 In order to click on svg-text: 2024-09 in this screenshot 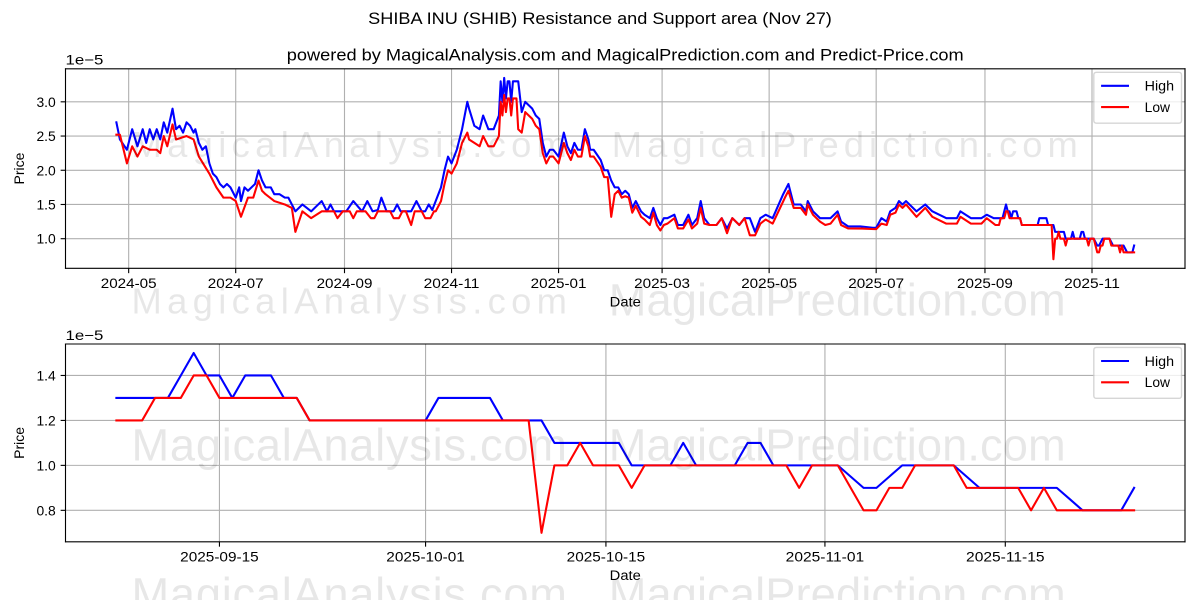, I will do `click(345, 283)`.